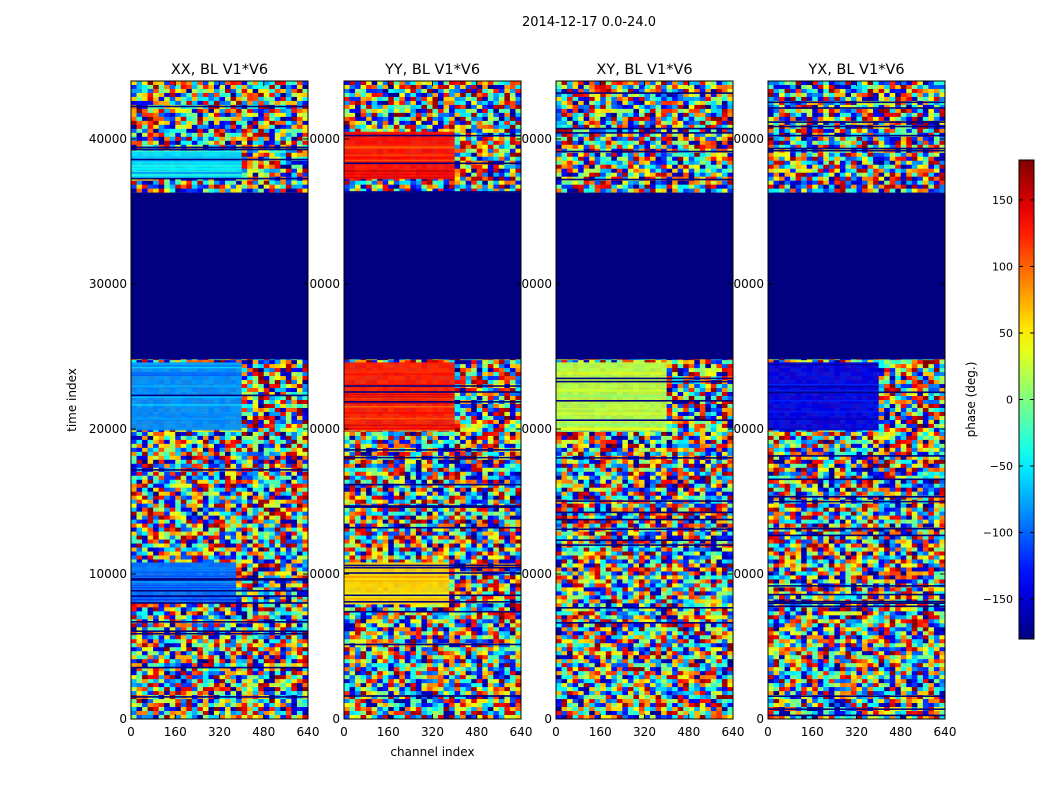  What do you see at coordinates (72, 400) in the screenshot?
I see `y-axis-label: time index` at bounding box center [72, 400].